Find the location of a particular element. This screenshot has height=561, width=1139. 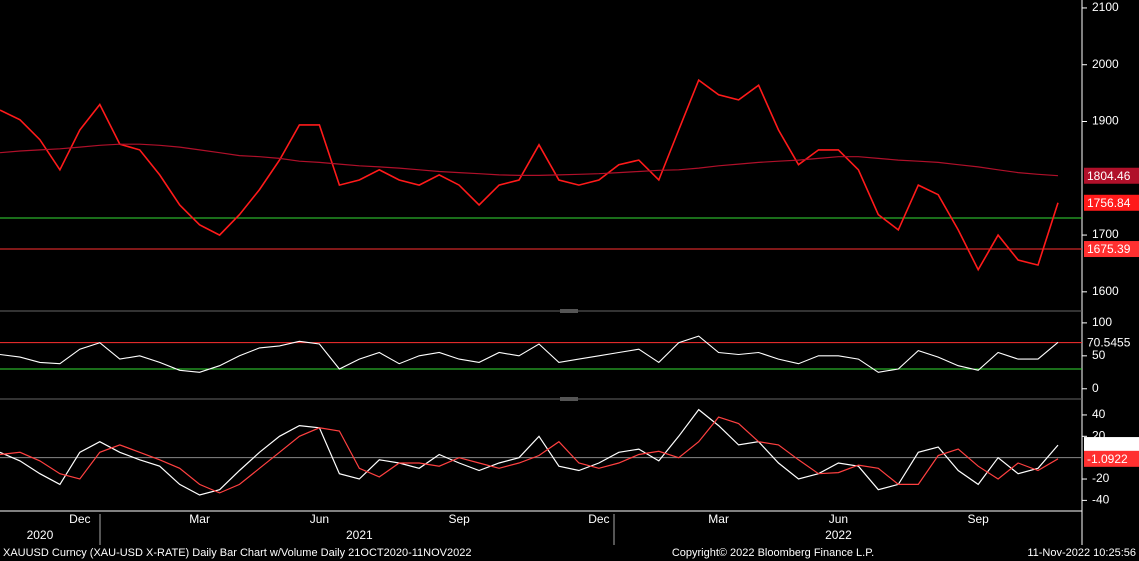

y-tick-label: 40 is located at coordinates (1099, 414).